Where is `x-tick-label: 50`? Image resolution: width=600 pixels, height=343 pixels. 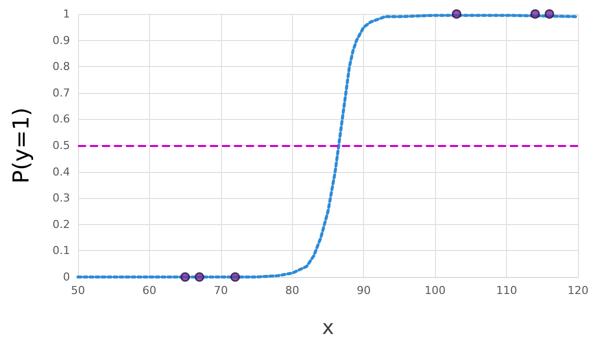 x-tick-label: 50 is located at coordinates (78, 290).